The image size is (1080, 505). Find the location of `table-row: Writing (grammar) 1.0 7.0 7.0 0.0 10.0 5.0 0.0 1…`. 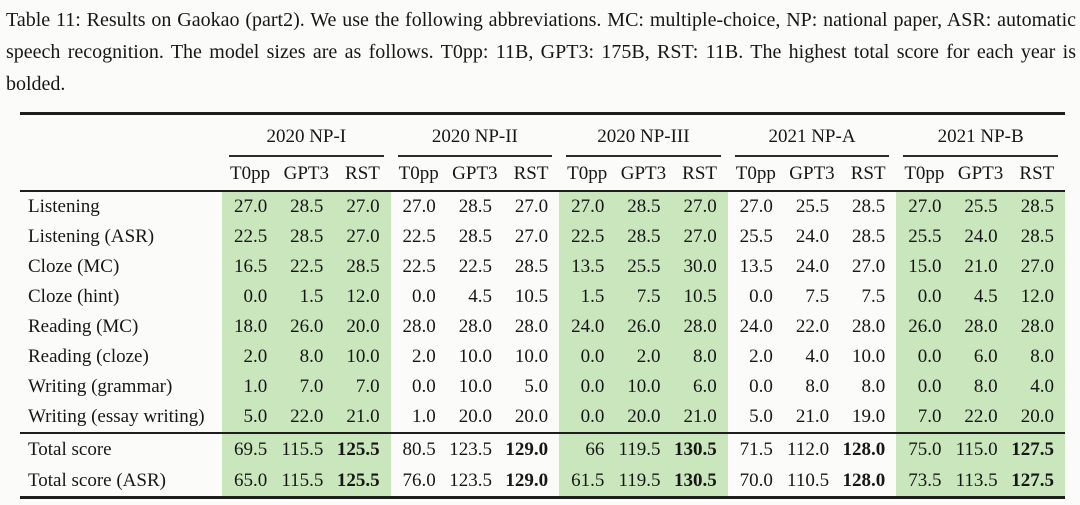

table-row: Writing (grammar) 1.0 7.0 7.0 0.0 10.0 5.0 0.0 1… is located at coordinates (542, 387).